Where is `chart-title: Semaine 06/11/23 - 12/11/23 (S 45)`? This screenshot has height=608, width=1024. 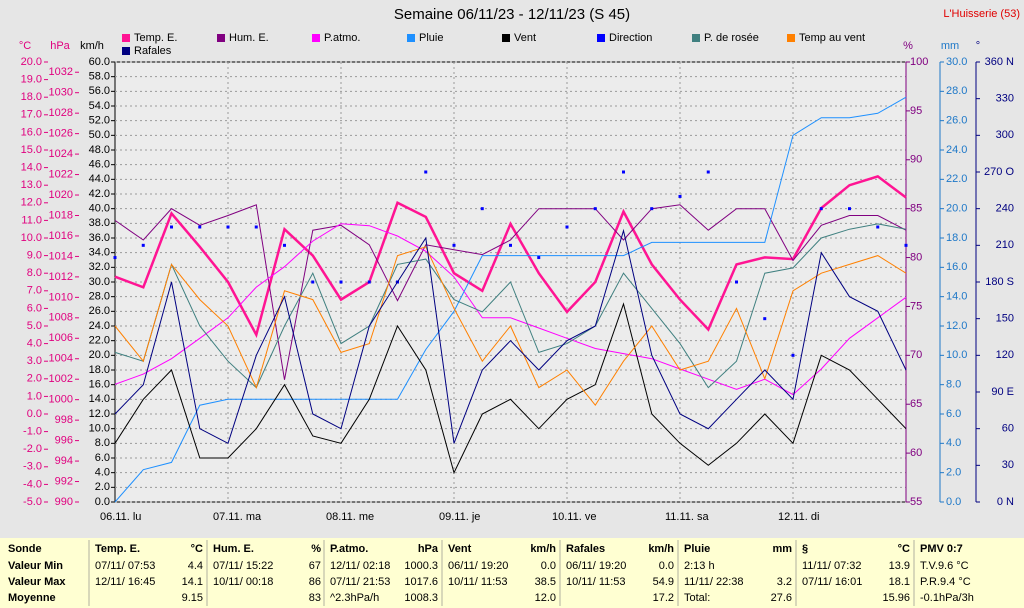 chart-title: Semaine 06/11/23 - 12/11/23 (S 45) is located at coordinates (512, 14).